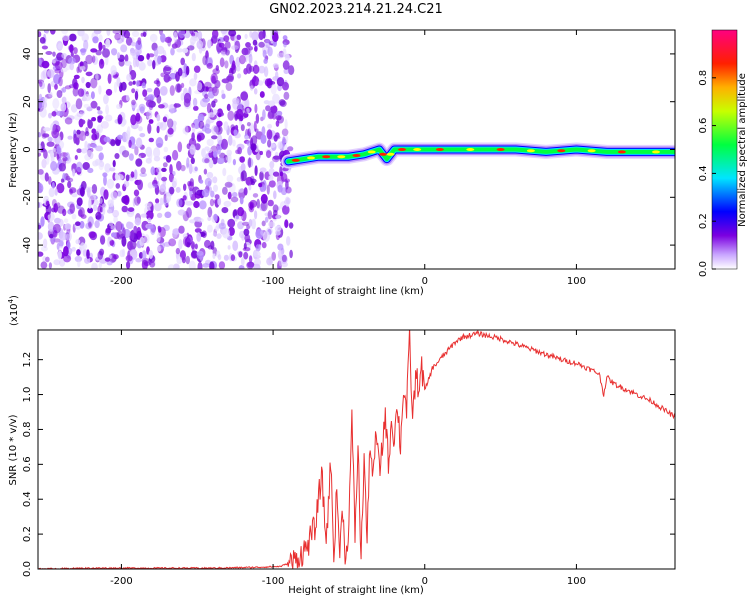  Describe the element at coordinates (166, 149) in the screenshot. I see `noise-region` at that location.